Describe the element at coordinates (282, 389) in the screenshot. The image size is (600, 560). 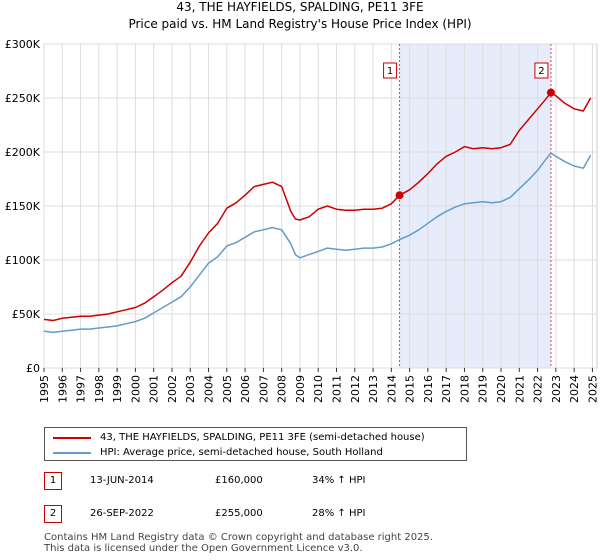
I see `x-tick-label: 2008` at that location.